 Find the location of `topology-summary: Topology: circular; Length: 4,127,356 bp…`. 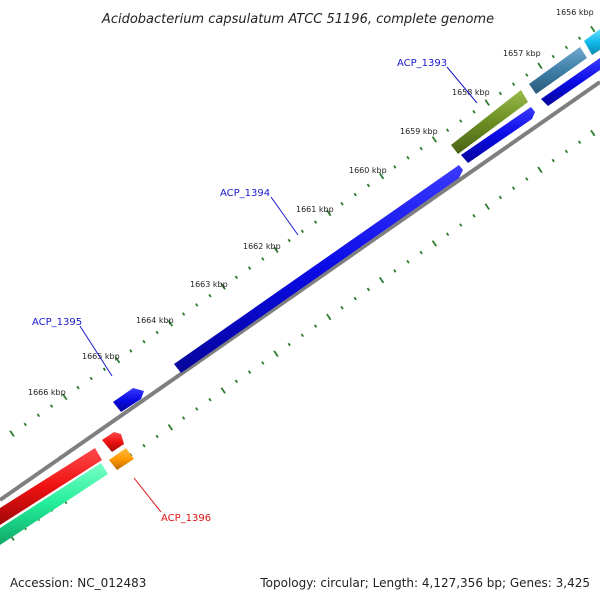

topology-summary: Topology: circular; Length: 4,127,356 bp… is located at coordinates (425, 583).